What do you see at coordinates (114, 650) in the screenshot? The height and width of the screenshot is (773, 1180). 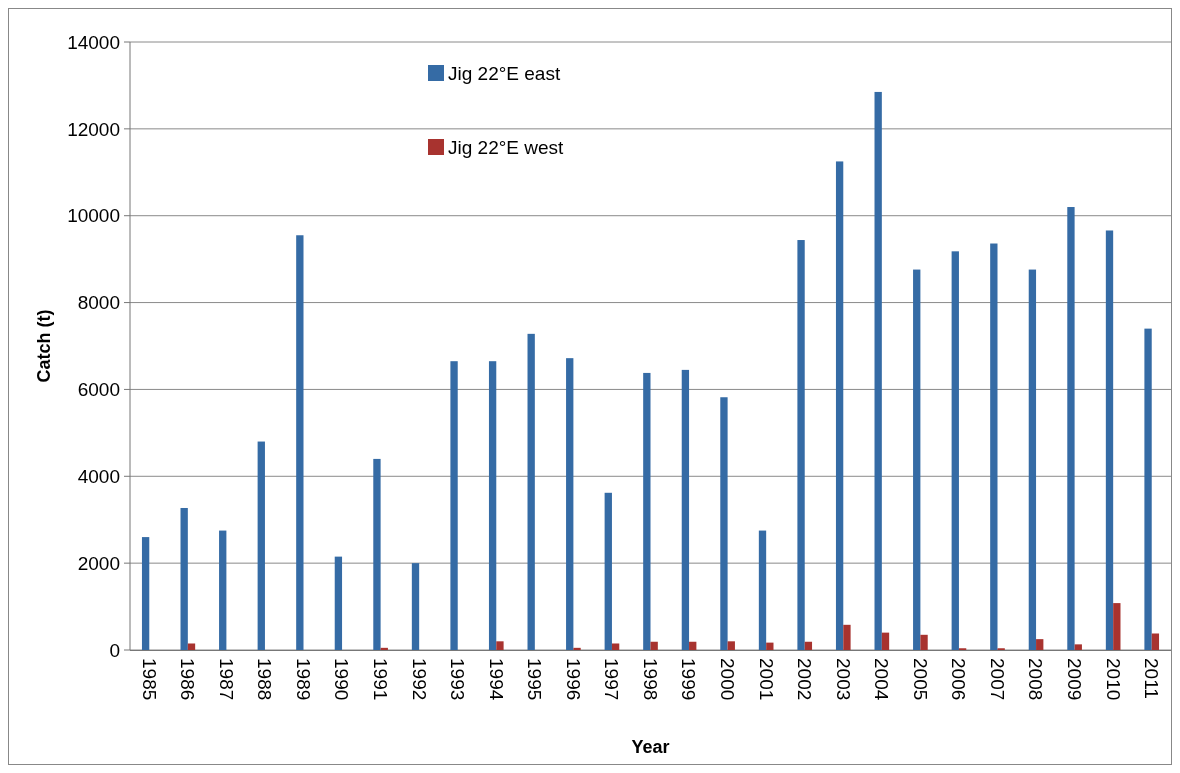 I see `y-tick-label: 0` at bounding box center [114, 650].